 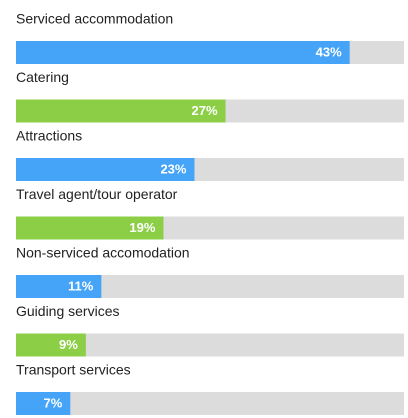 I want to click on category-label: Serviced accommodation, so click(x=94, y=19).